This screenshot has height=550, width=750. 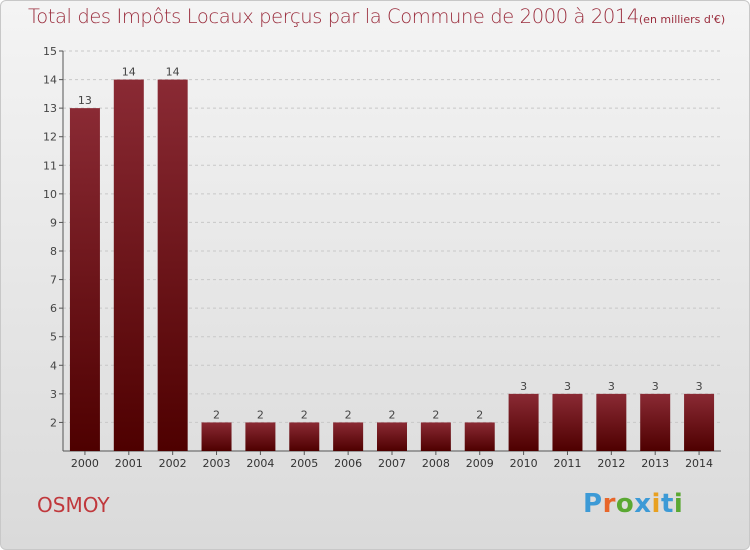 I want to click on x-tick-label: 2006, so click(x=348, y=463).